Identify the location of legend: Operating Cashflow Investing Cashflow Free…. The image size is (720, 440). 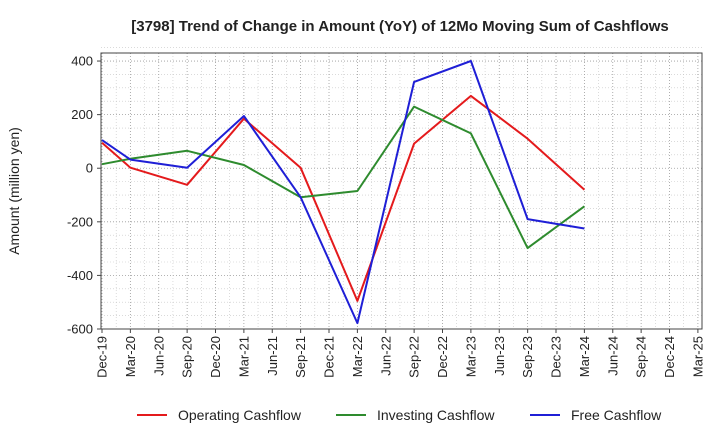
(399, 415).